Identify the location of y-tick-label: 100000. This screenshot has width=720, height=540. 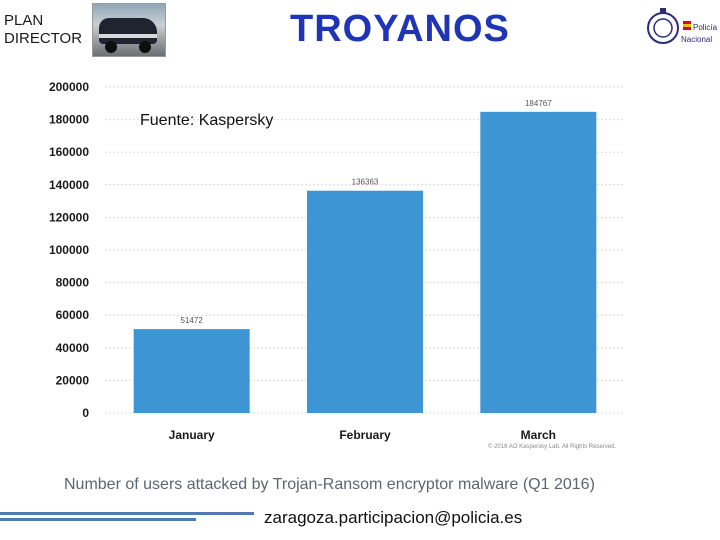
(69, 250).